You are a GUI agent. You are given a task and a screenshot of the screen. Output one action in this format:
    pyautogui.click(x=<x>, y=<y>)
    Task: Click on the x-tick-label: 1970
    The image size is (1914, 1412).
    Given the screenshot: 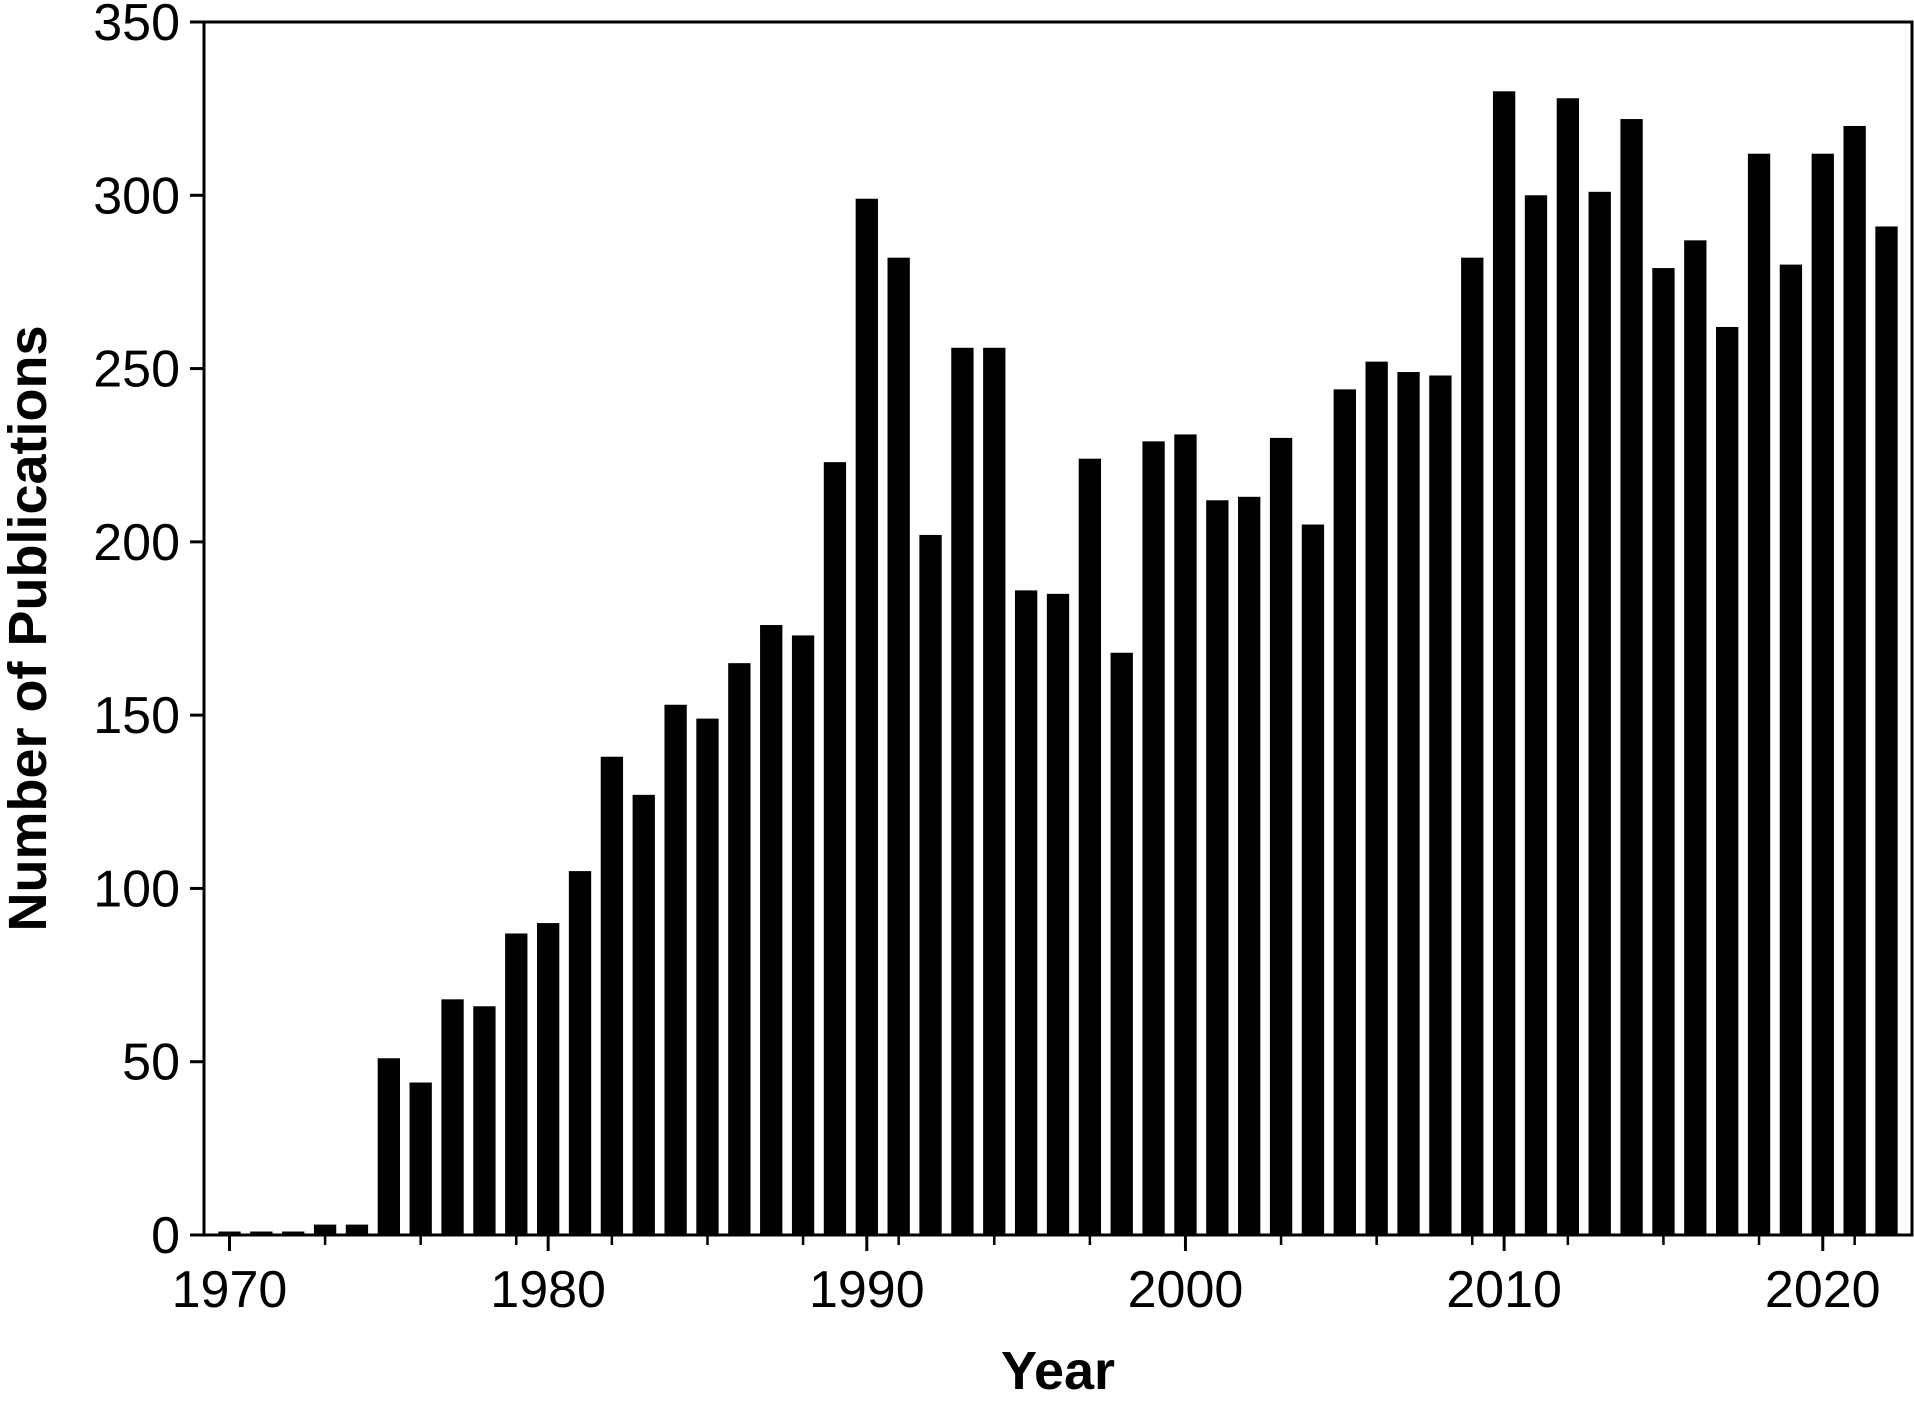 What is the action you would take?
    pyautogui.click(x=230, y=1290)
    